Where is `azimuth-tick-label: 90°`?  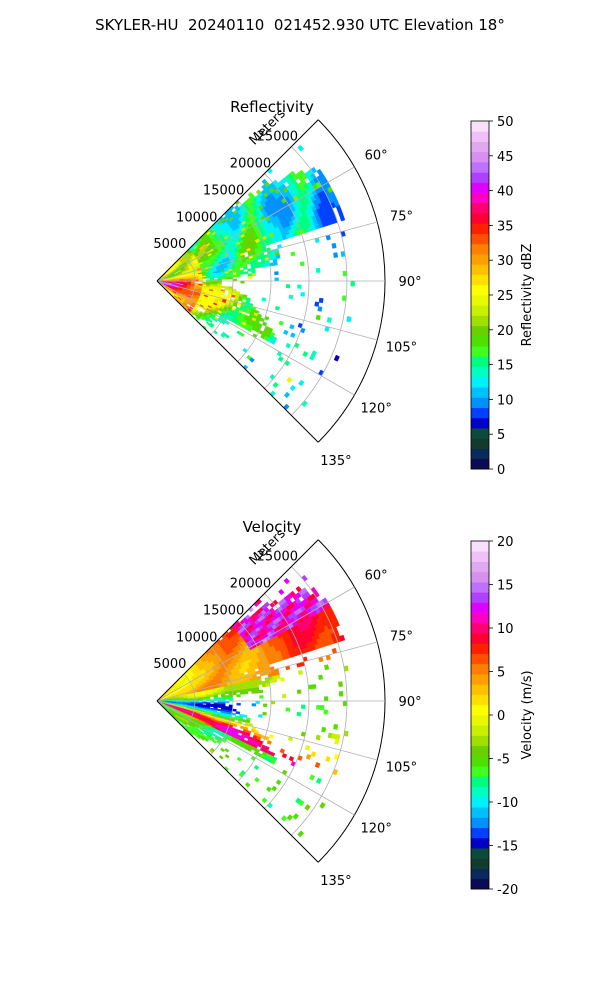 azimuth-tick-label: 90° is located at coordinates (410, 282).